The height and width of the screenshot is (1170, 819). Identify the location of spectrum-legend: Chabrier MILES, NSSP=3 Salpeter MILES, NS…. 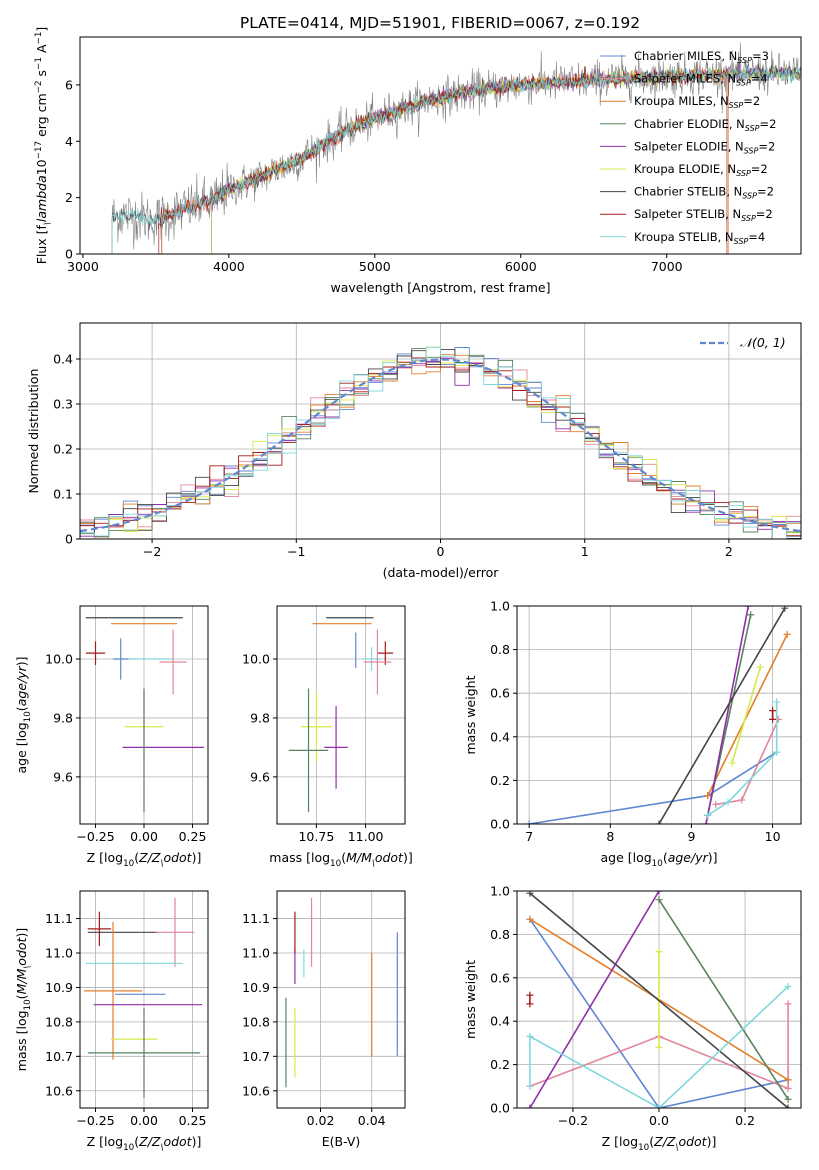
(688, 147).